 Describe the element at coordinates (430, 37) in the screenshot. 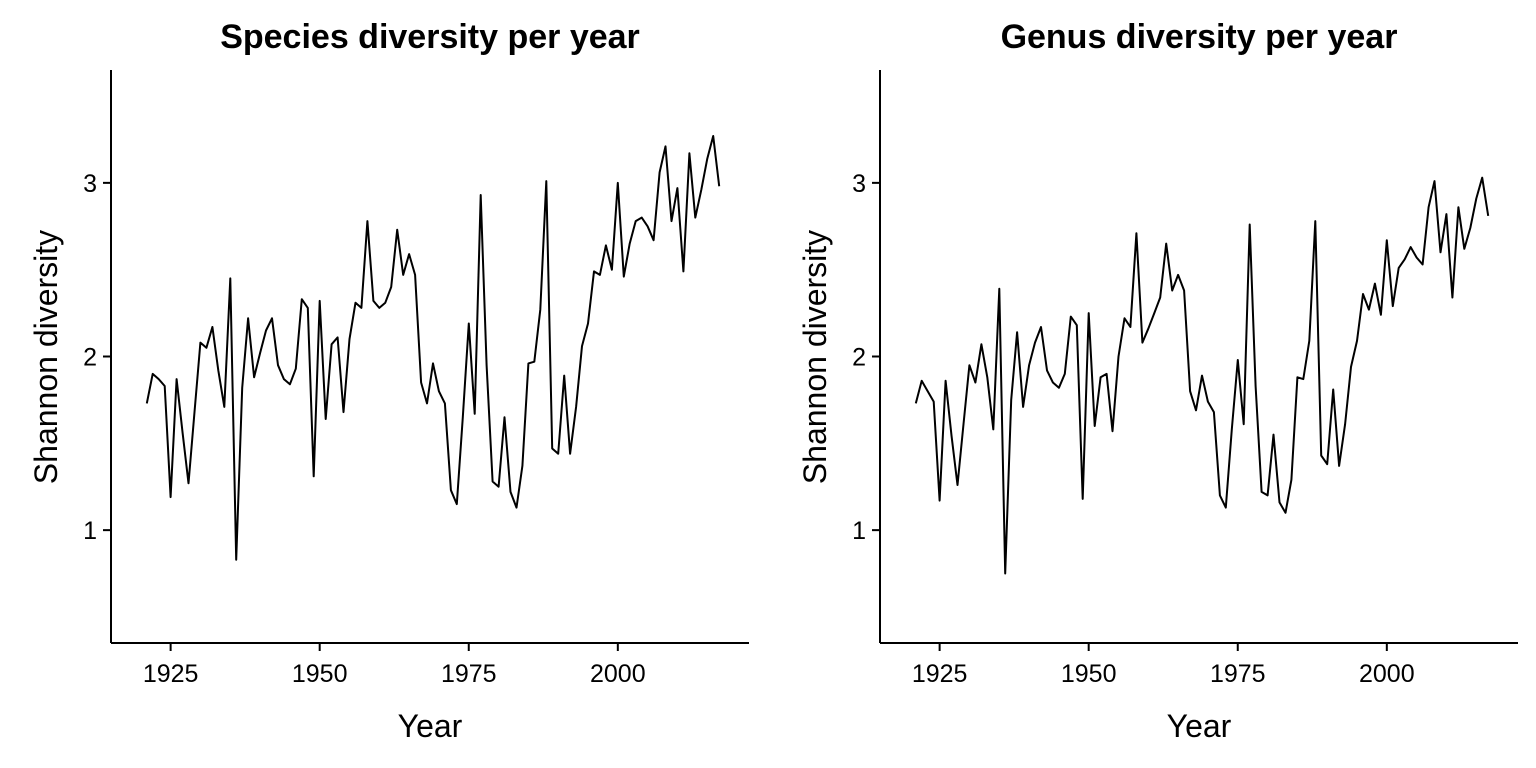

I see `chart-title: Species diversity per year` at that location.